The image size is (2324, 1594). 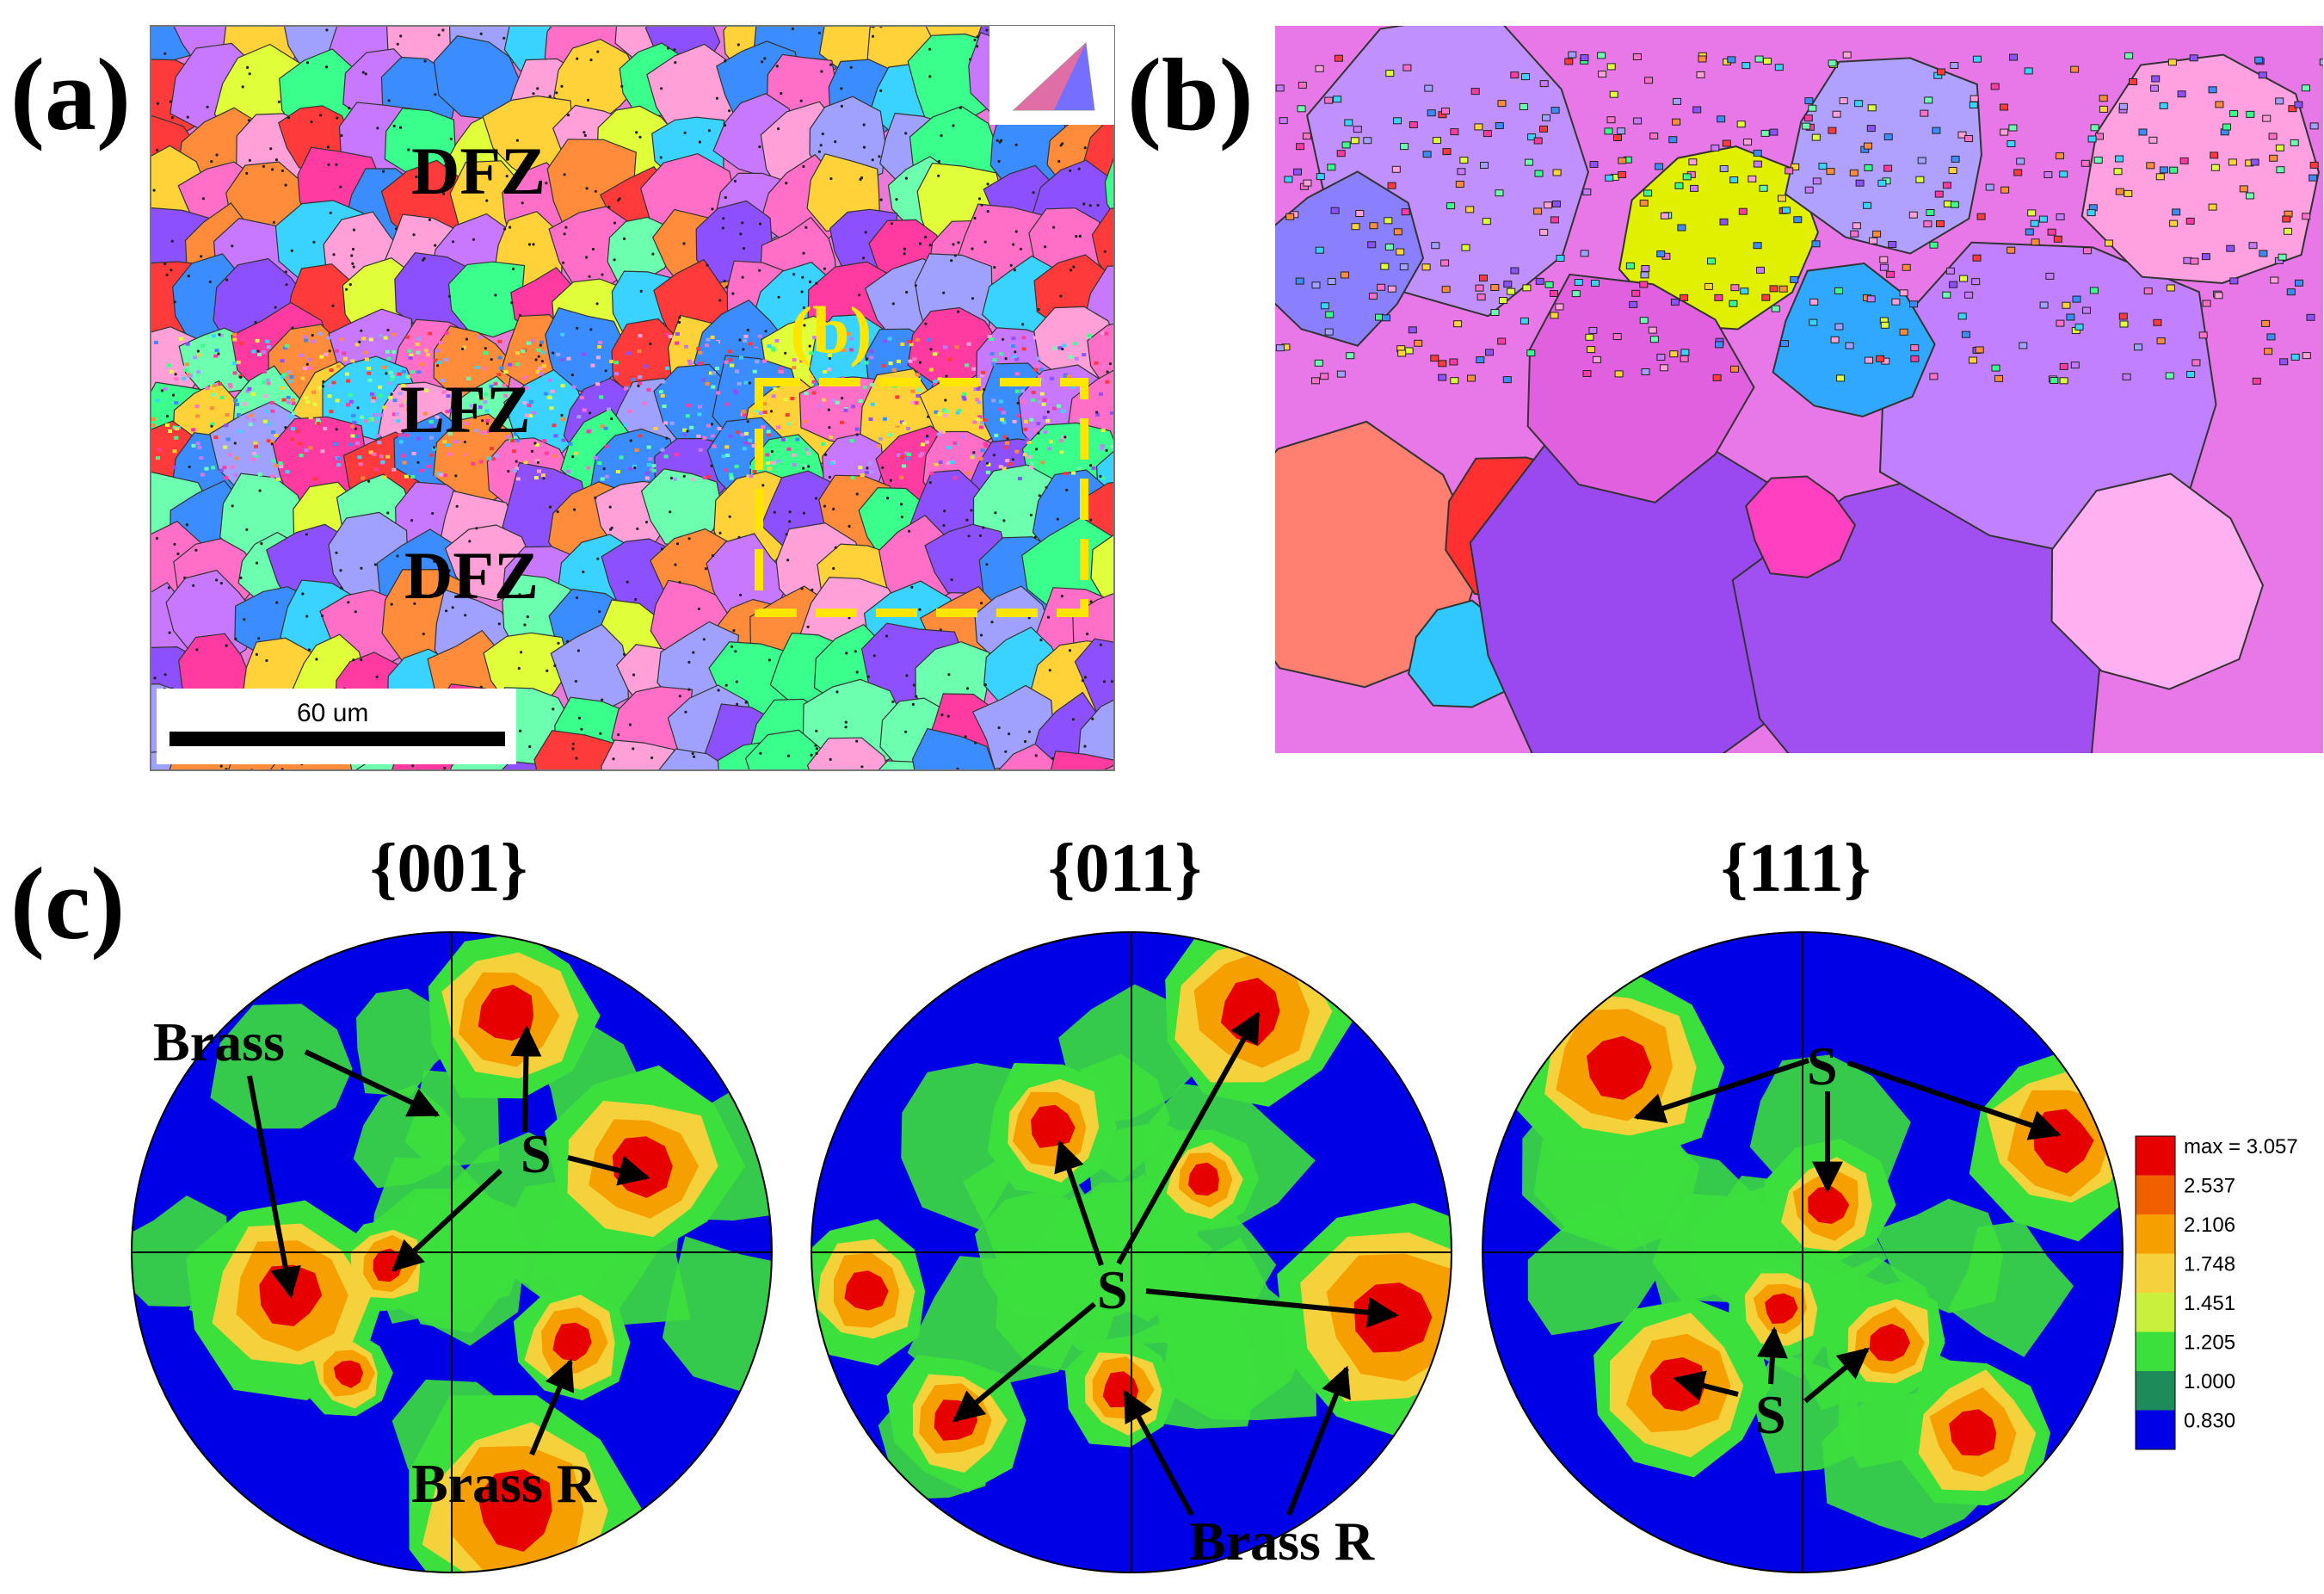 I want to click on ipf-key-inset, so click(x=1051, y=75).